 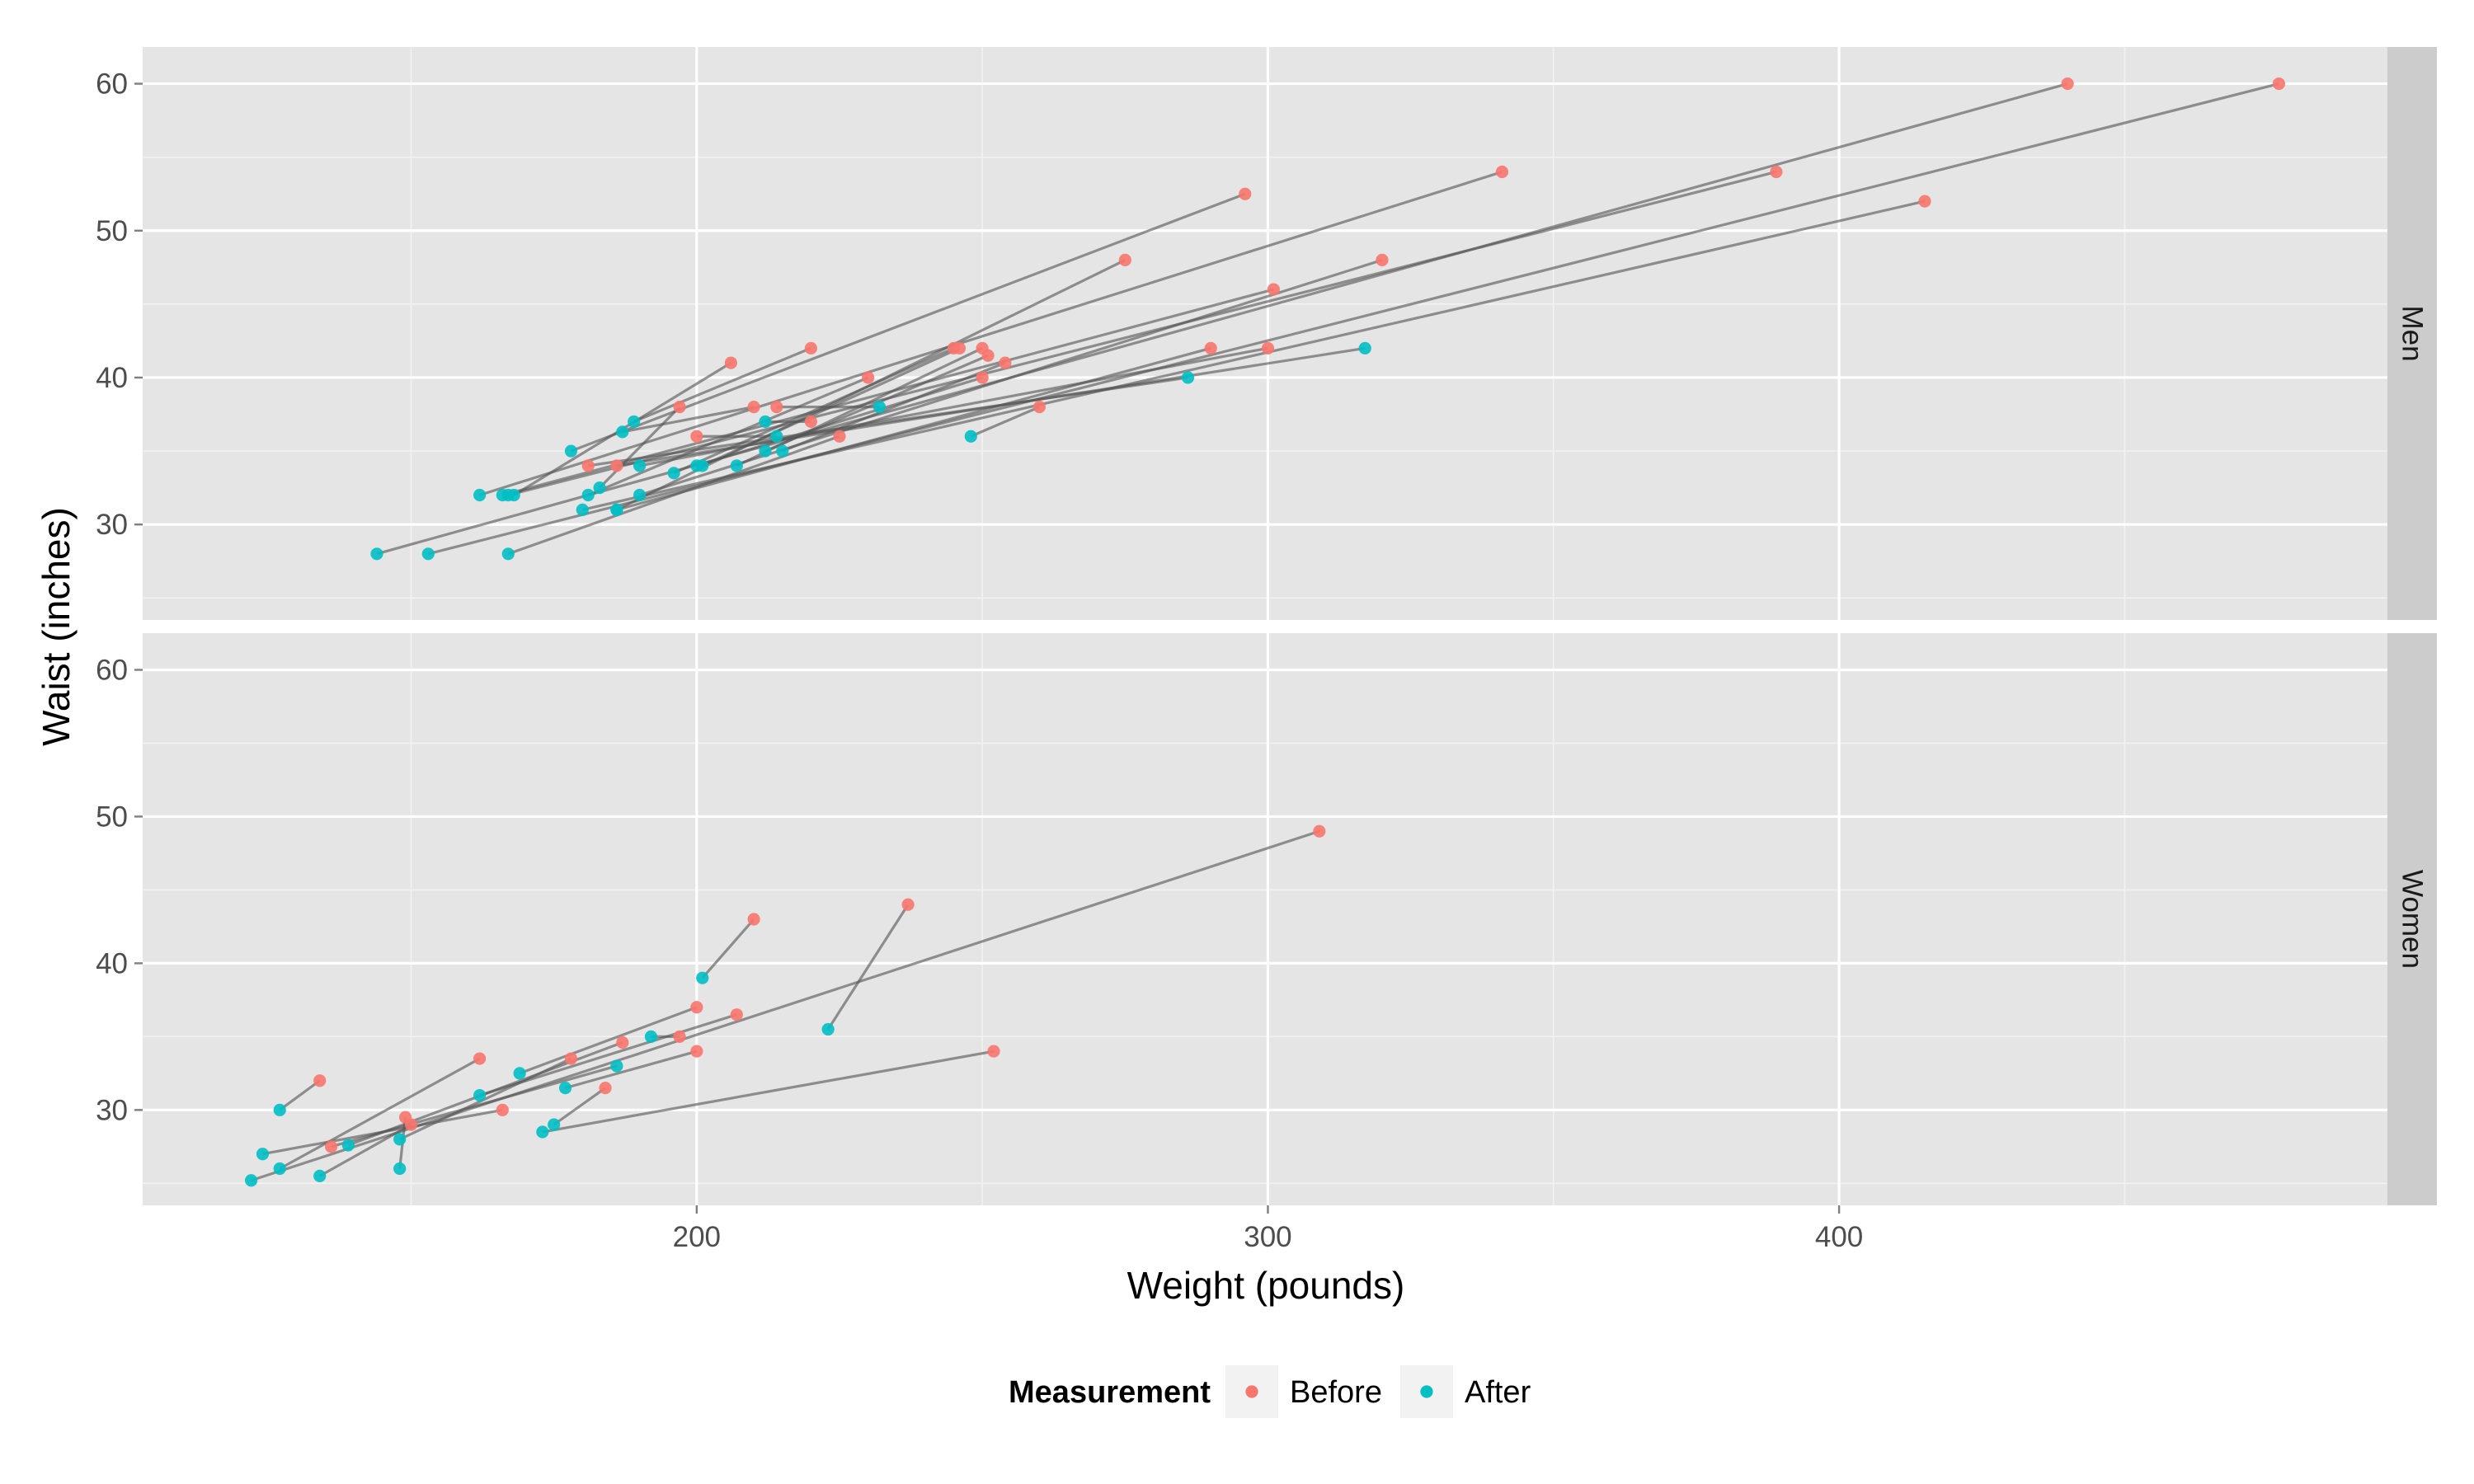 I want to click on facet-label-women: Women, so click(x=2412, y=919).